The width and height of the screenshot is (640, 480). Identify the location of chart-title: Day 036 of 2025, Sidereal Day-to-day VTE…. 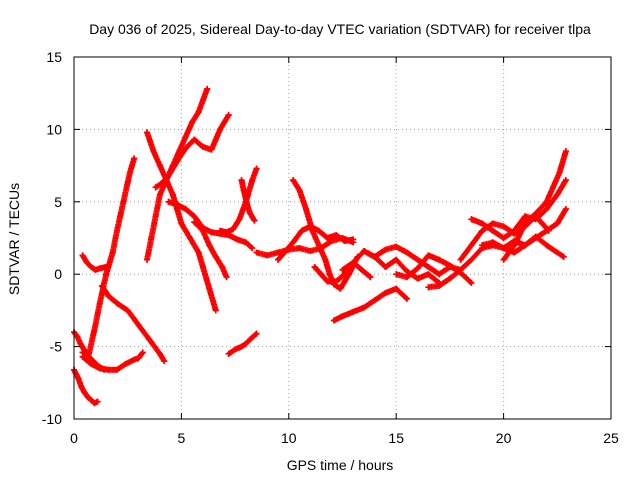
(340, 29).